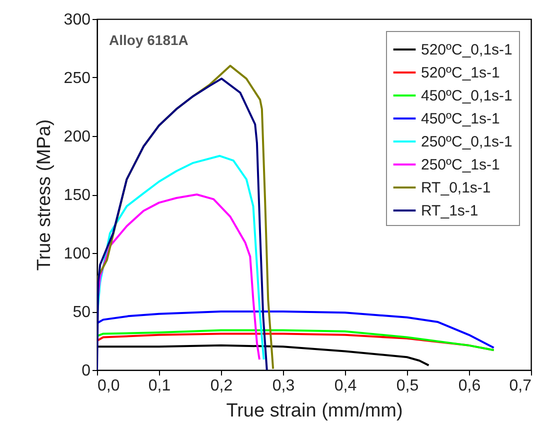  Describe the element at coordinates (109, 386) in the screenshot. I see `x-tick-label: 0,0` at that location.